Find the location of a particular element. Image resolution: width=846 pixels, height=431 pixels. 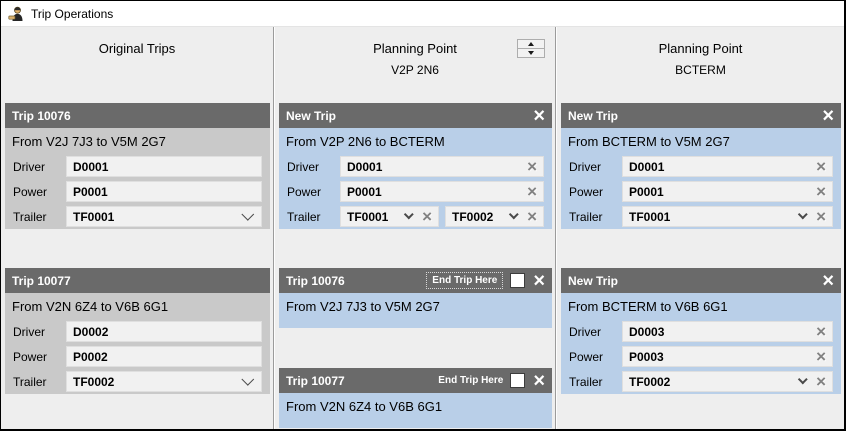

window-title: Trip Operations is located at coordinates (72, 13).